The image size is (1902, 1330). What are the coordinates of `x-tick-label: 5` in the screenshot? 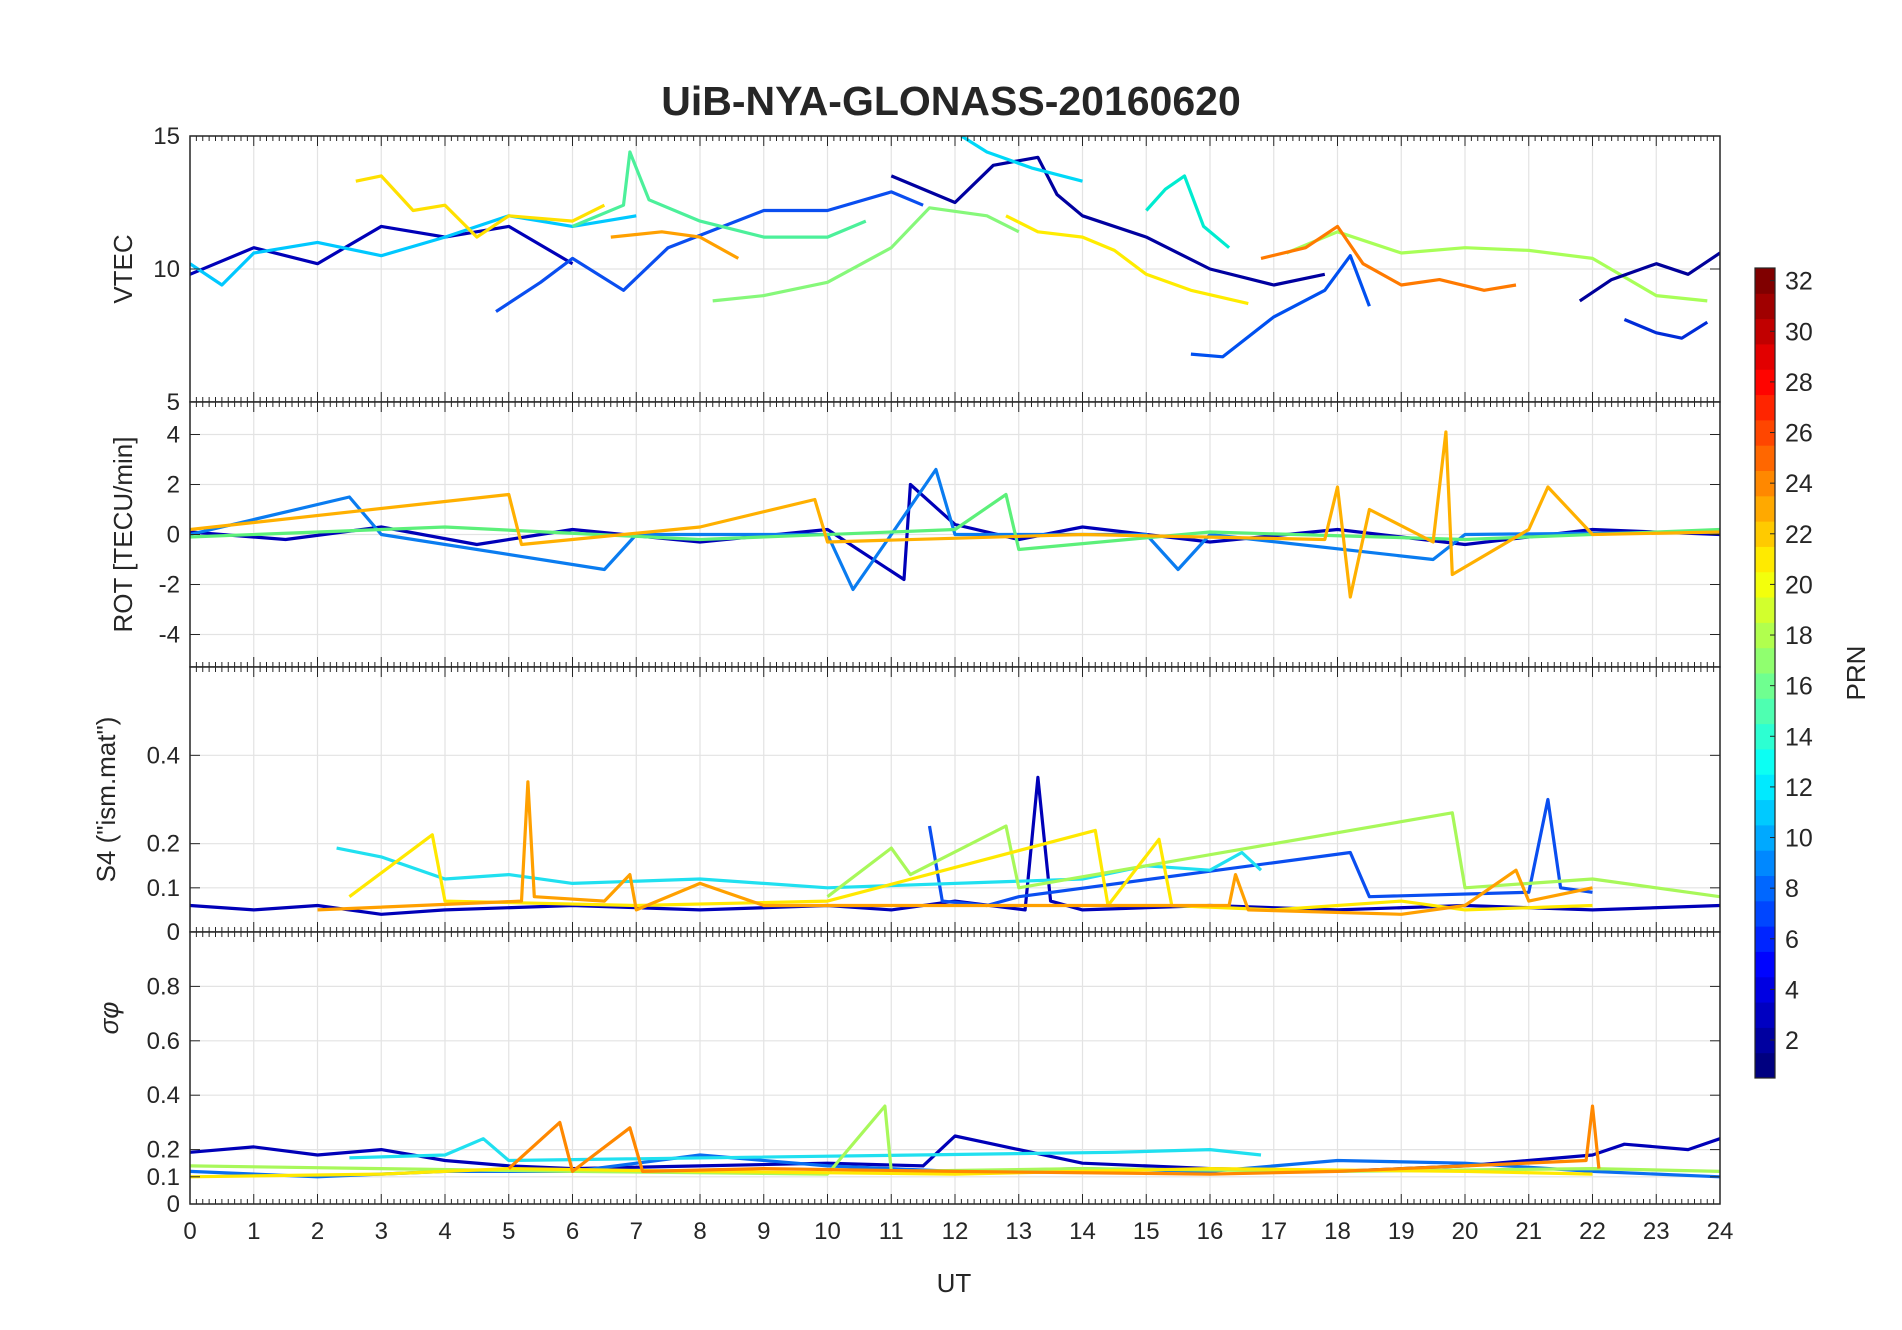 It's located at (508, 1231).